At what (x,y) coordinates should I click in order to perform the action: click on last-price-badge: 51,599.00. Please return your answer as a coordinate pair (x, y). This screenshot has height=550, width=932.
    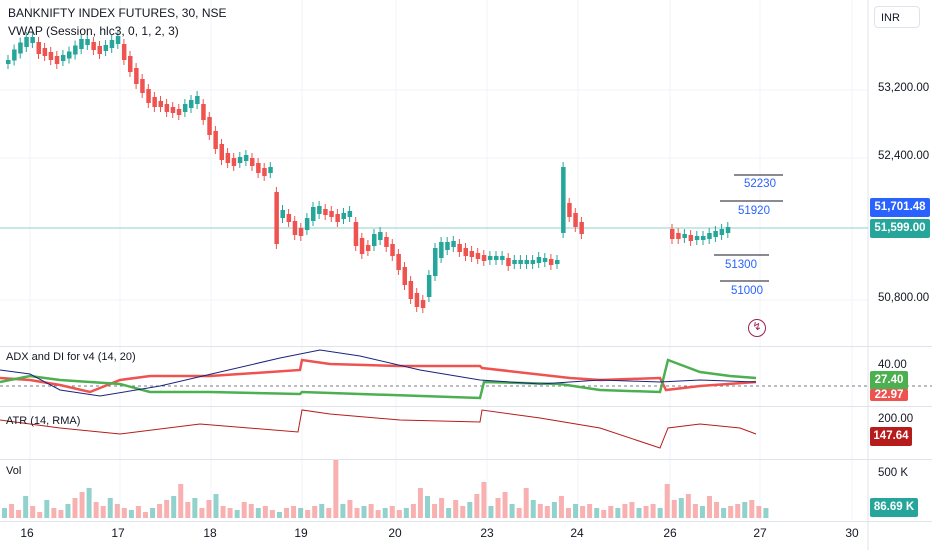
    Looking at the image, I should click on (900, 228).